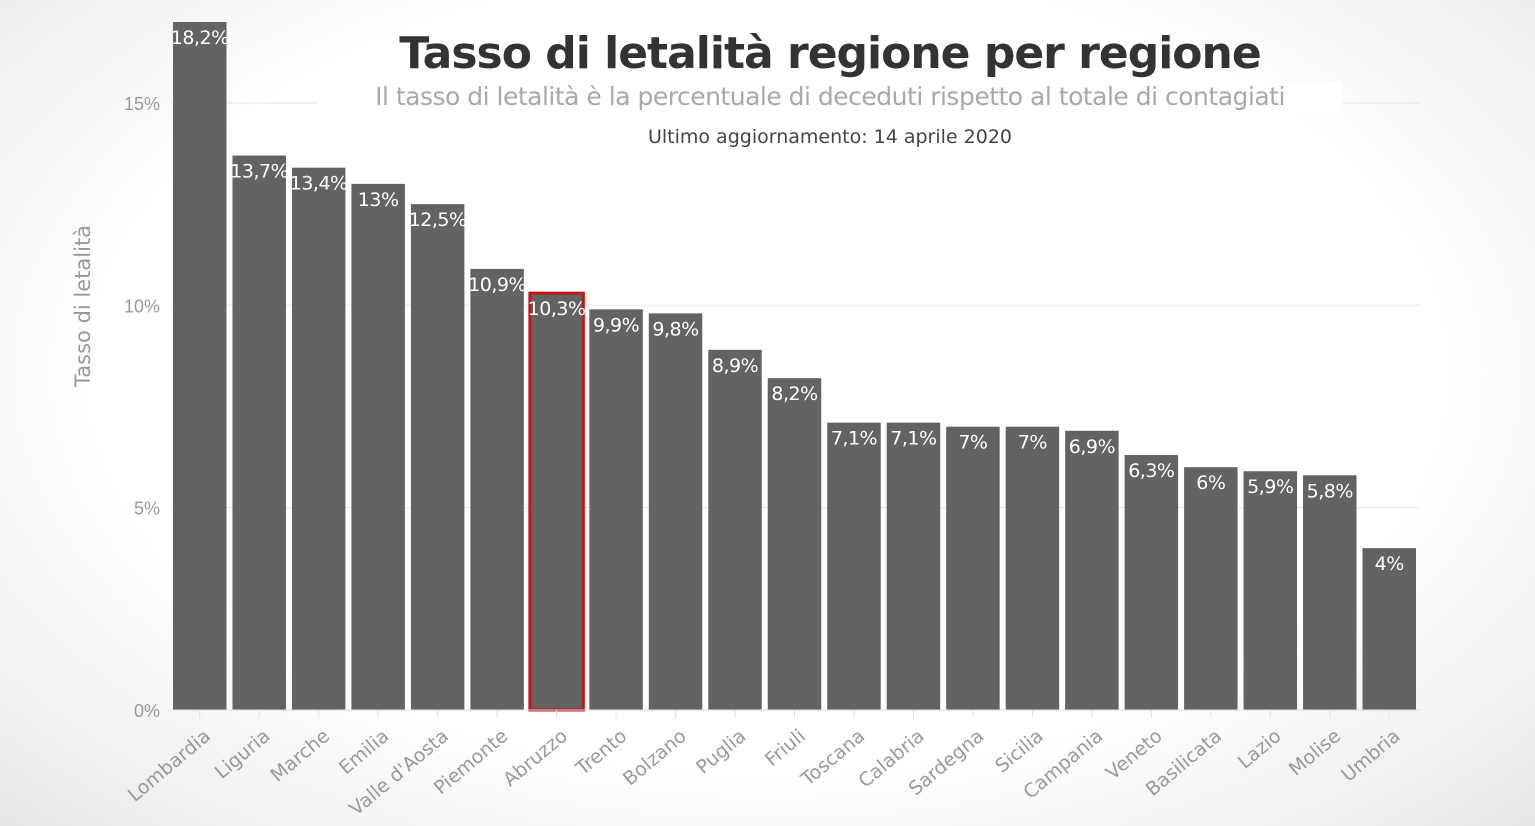  Describe the element at coordinates (830, 137) in the screenshot. I see `last-updated: Ultimo aggiornamento: 14 aprile 2020` at that location.